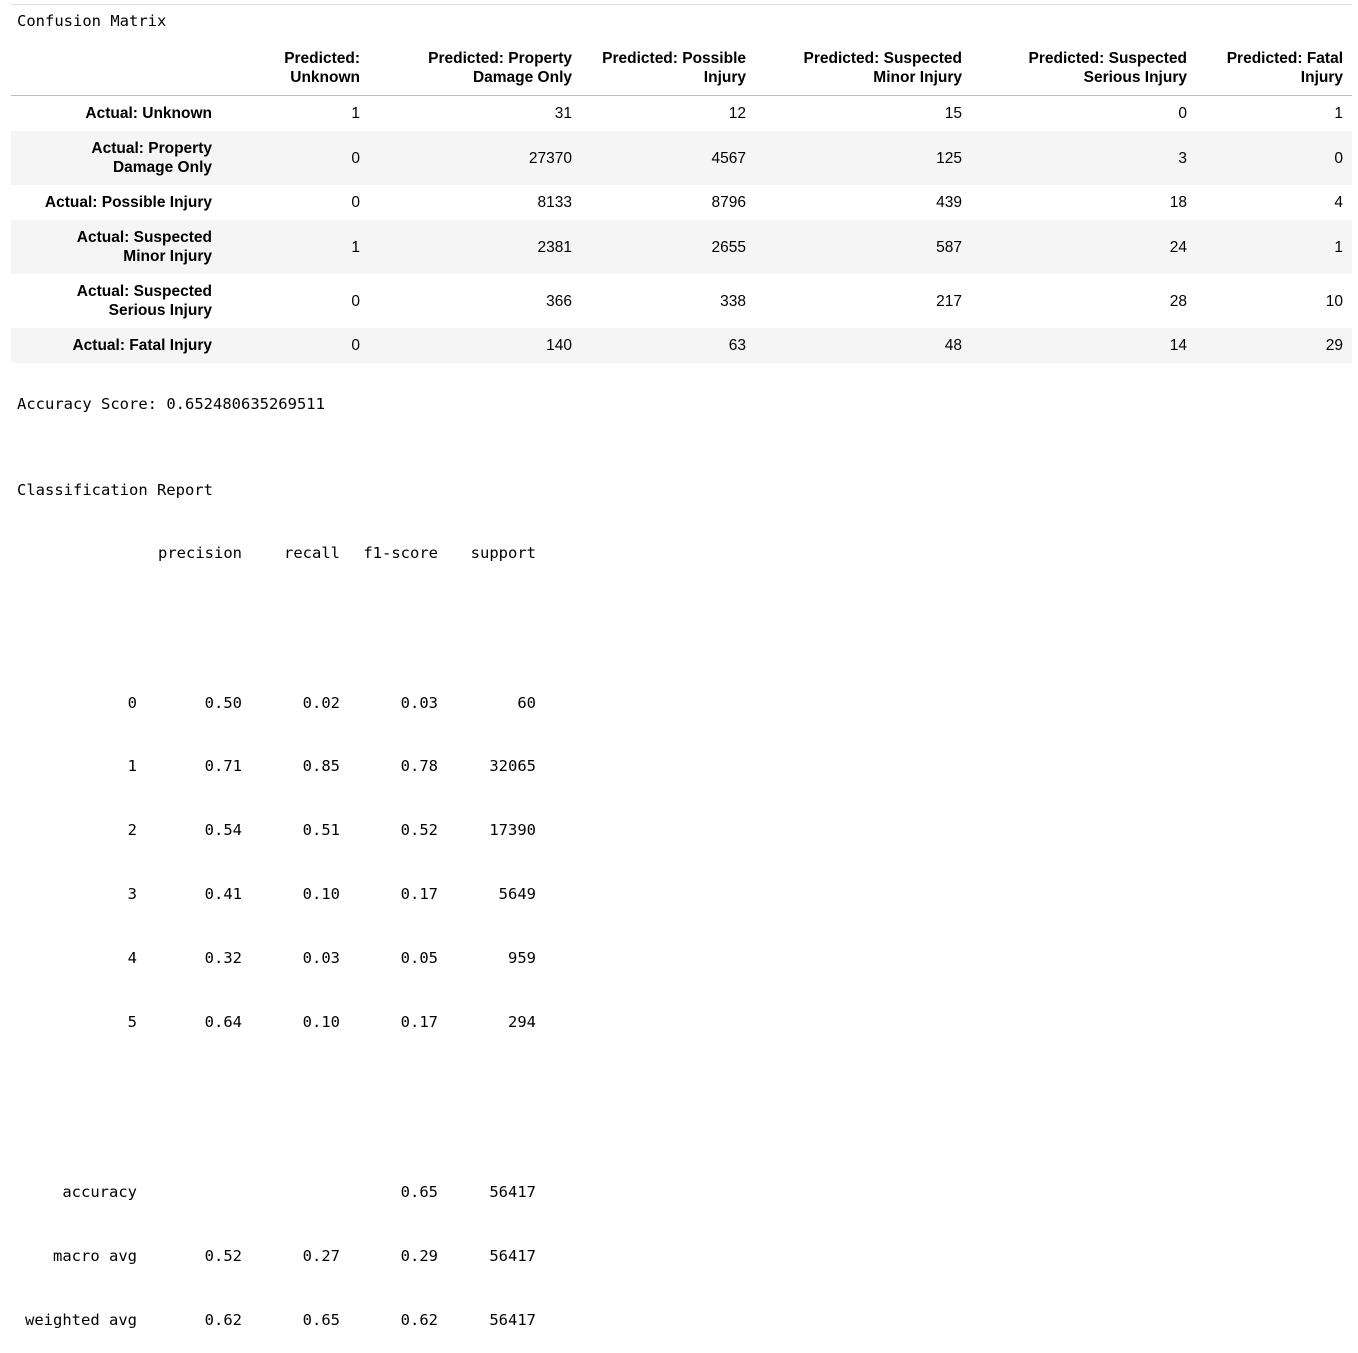 The width and height of the screenshot is (1358, 1353). Describe the element at coordinates (1178, 202) in the screenshot. I see `matrix-cell: 18` at that location.